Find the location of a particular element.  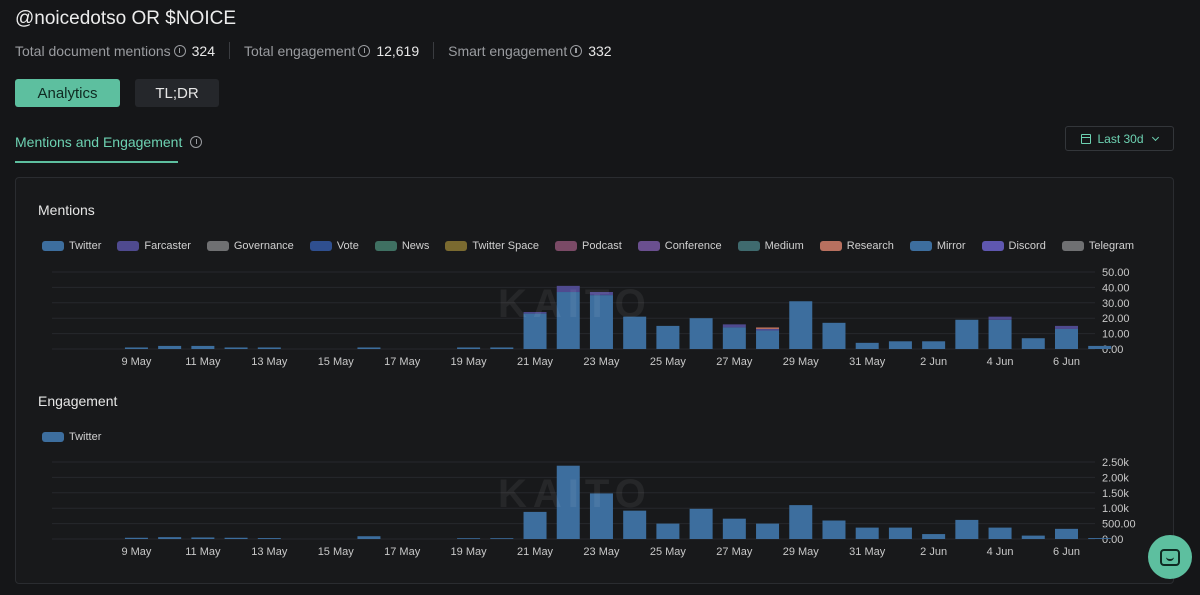

legend-item: News is located at coordinates (402, 246).